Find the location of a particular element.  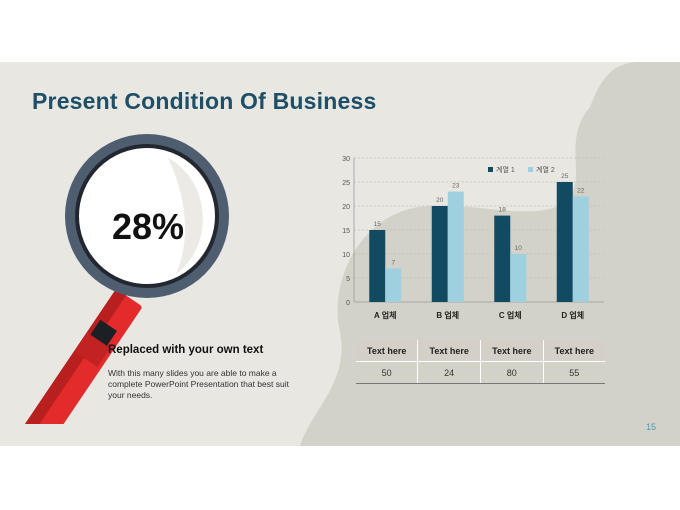

table-cell: 50 is located at coordinates (387, 372).